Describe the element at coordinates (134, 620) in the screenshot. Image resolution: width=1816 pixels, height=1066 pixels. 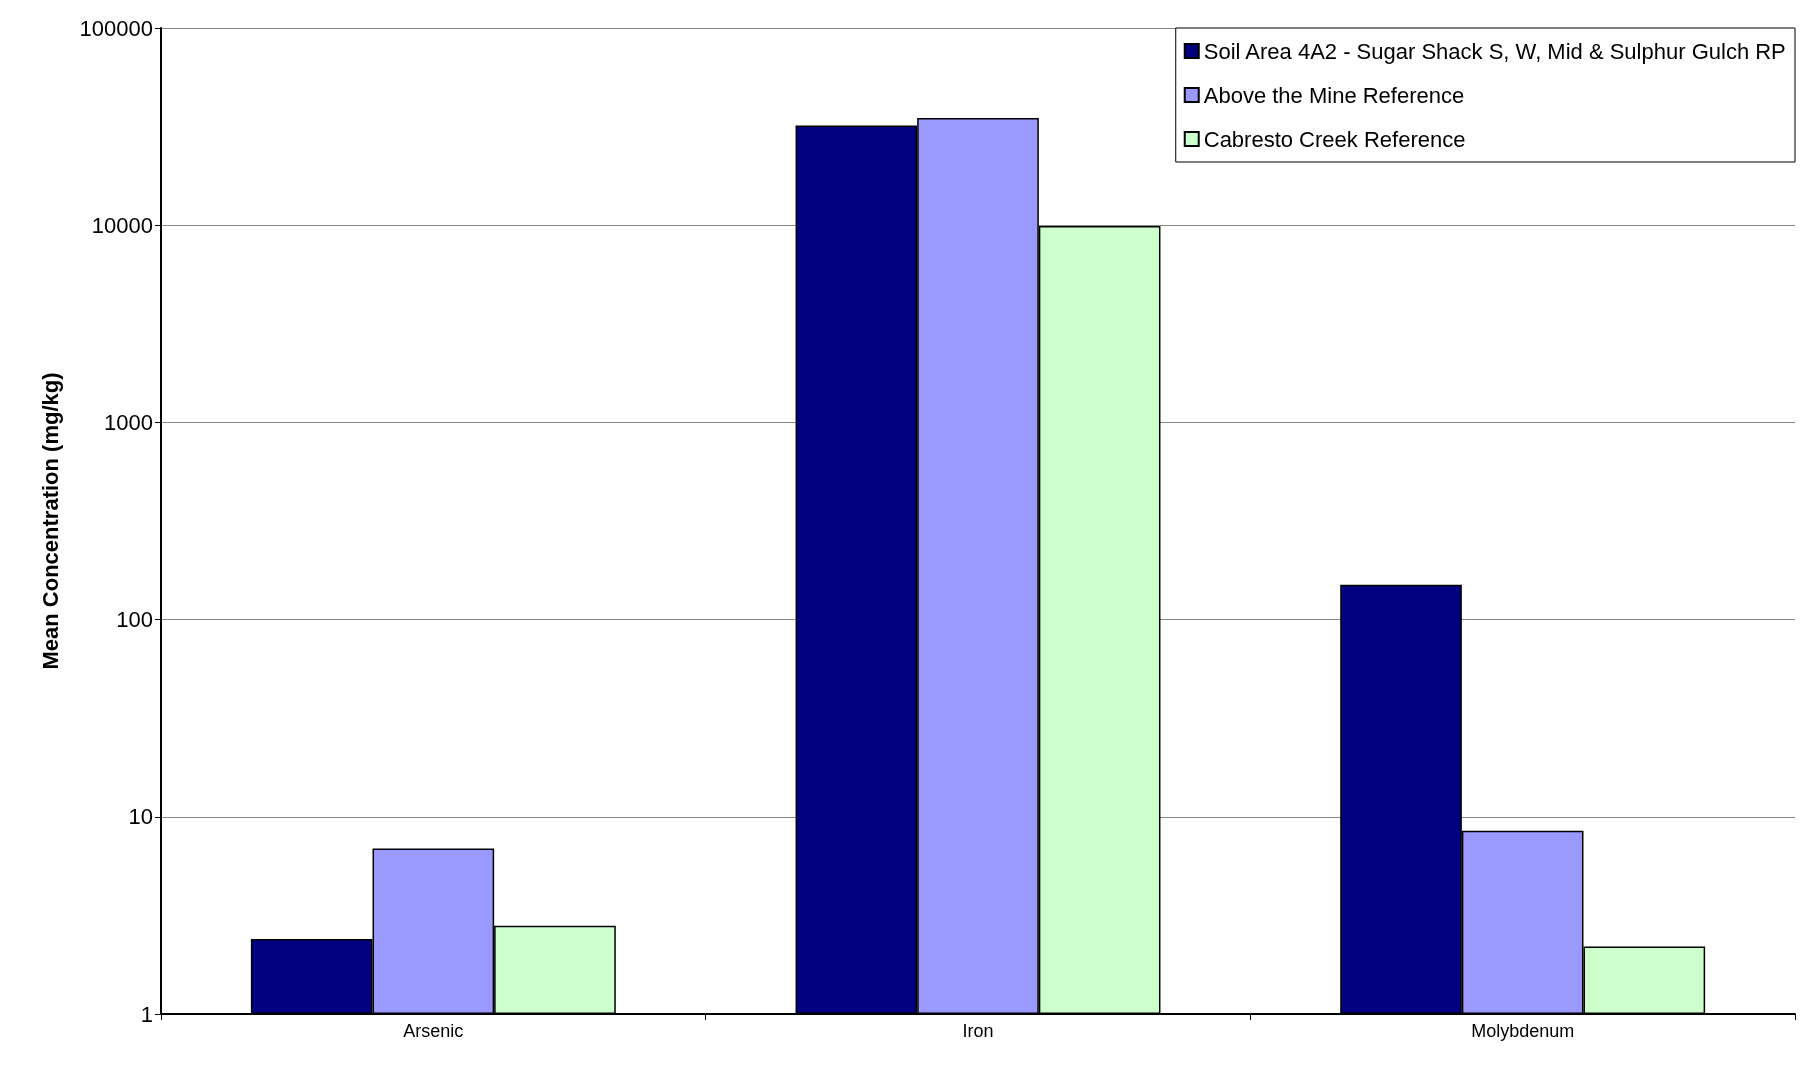
I see `y-tick-label: 100` at that location.